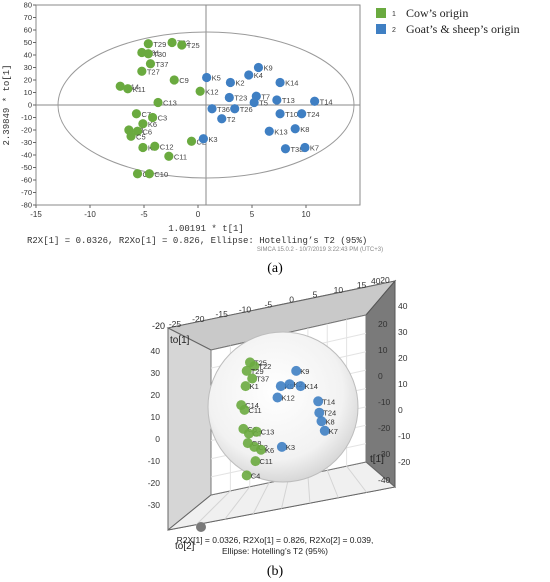  I want to click on legend-num-1: 1, so click(394, 14).